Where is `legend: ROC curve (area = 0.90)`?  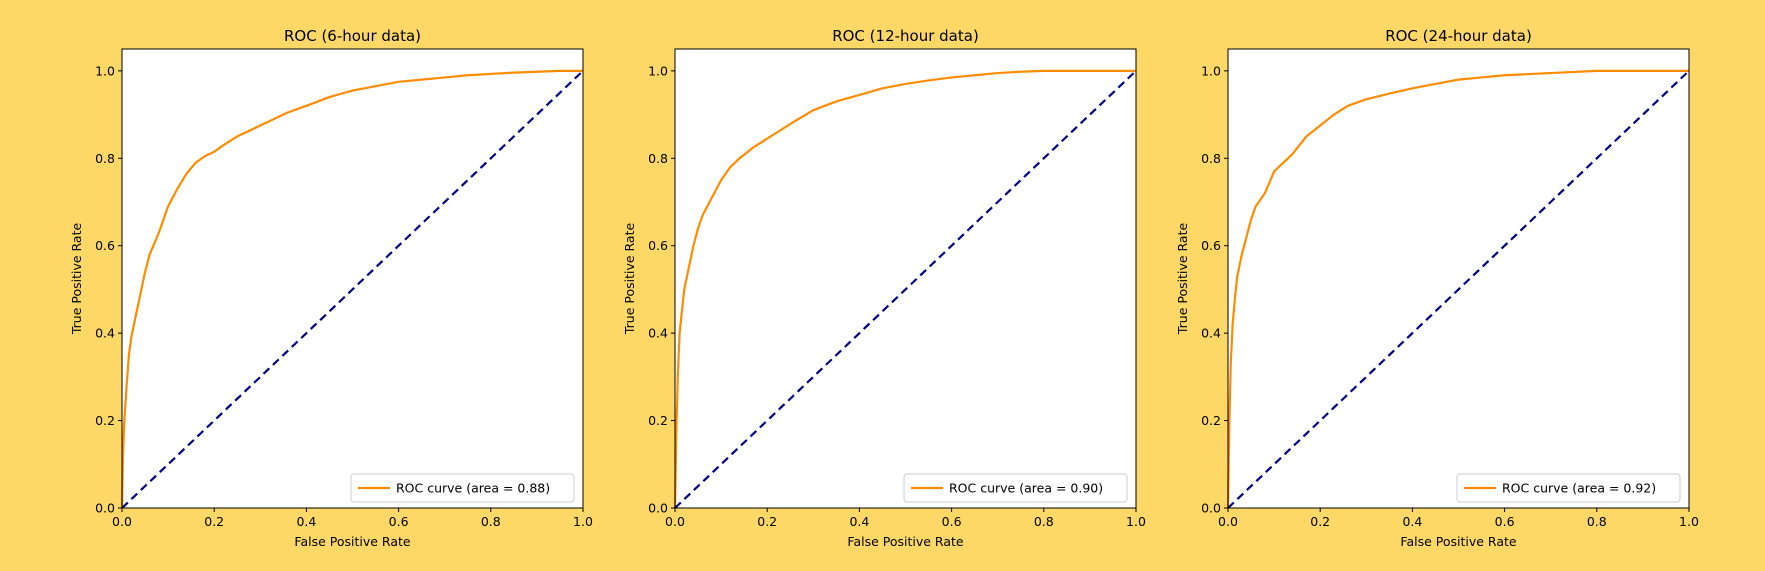 legend: ROC curve (area = 0.90) is located at coordinates (1015, 488).